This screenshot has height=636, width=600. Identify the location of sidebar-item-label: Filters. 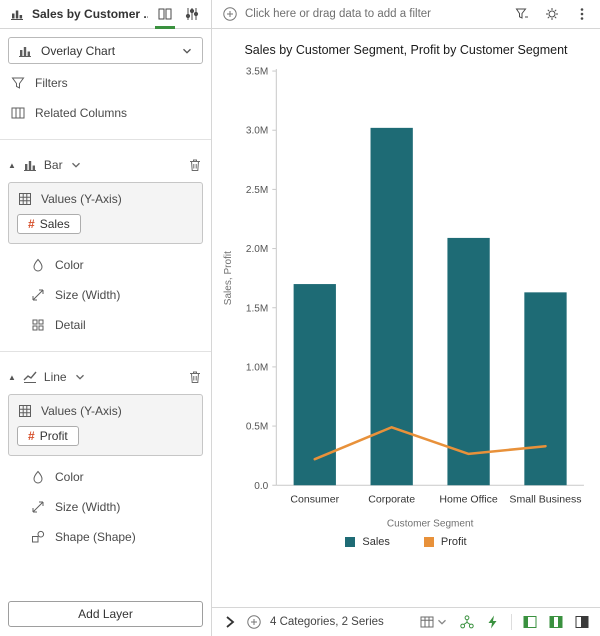
(51, 83).